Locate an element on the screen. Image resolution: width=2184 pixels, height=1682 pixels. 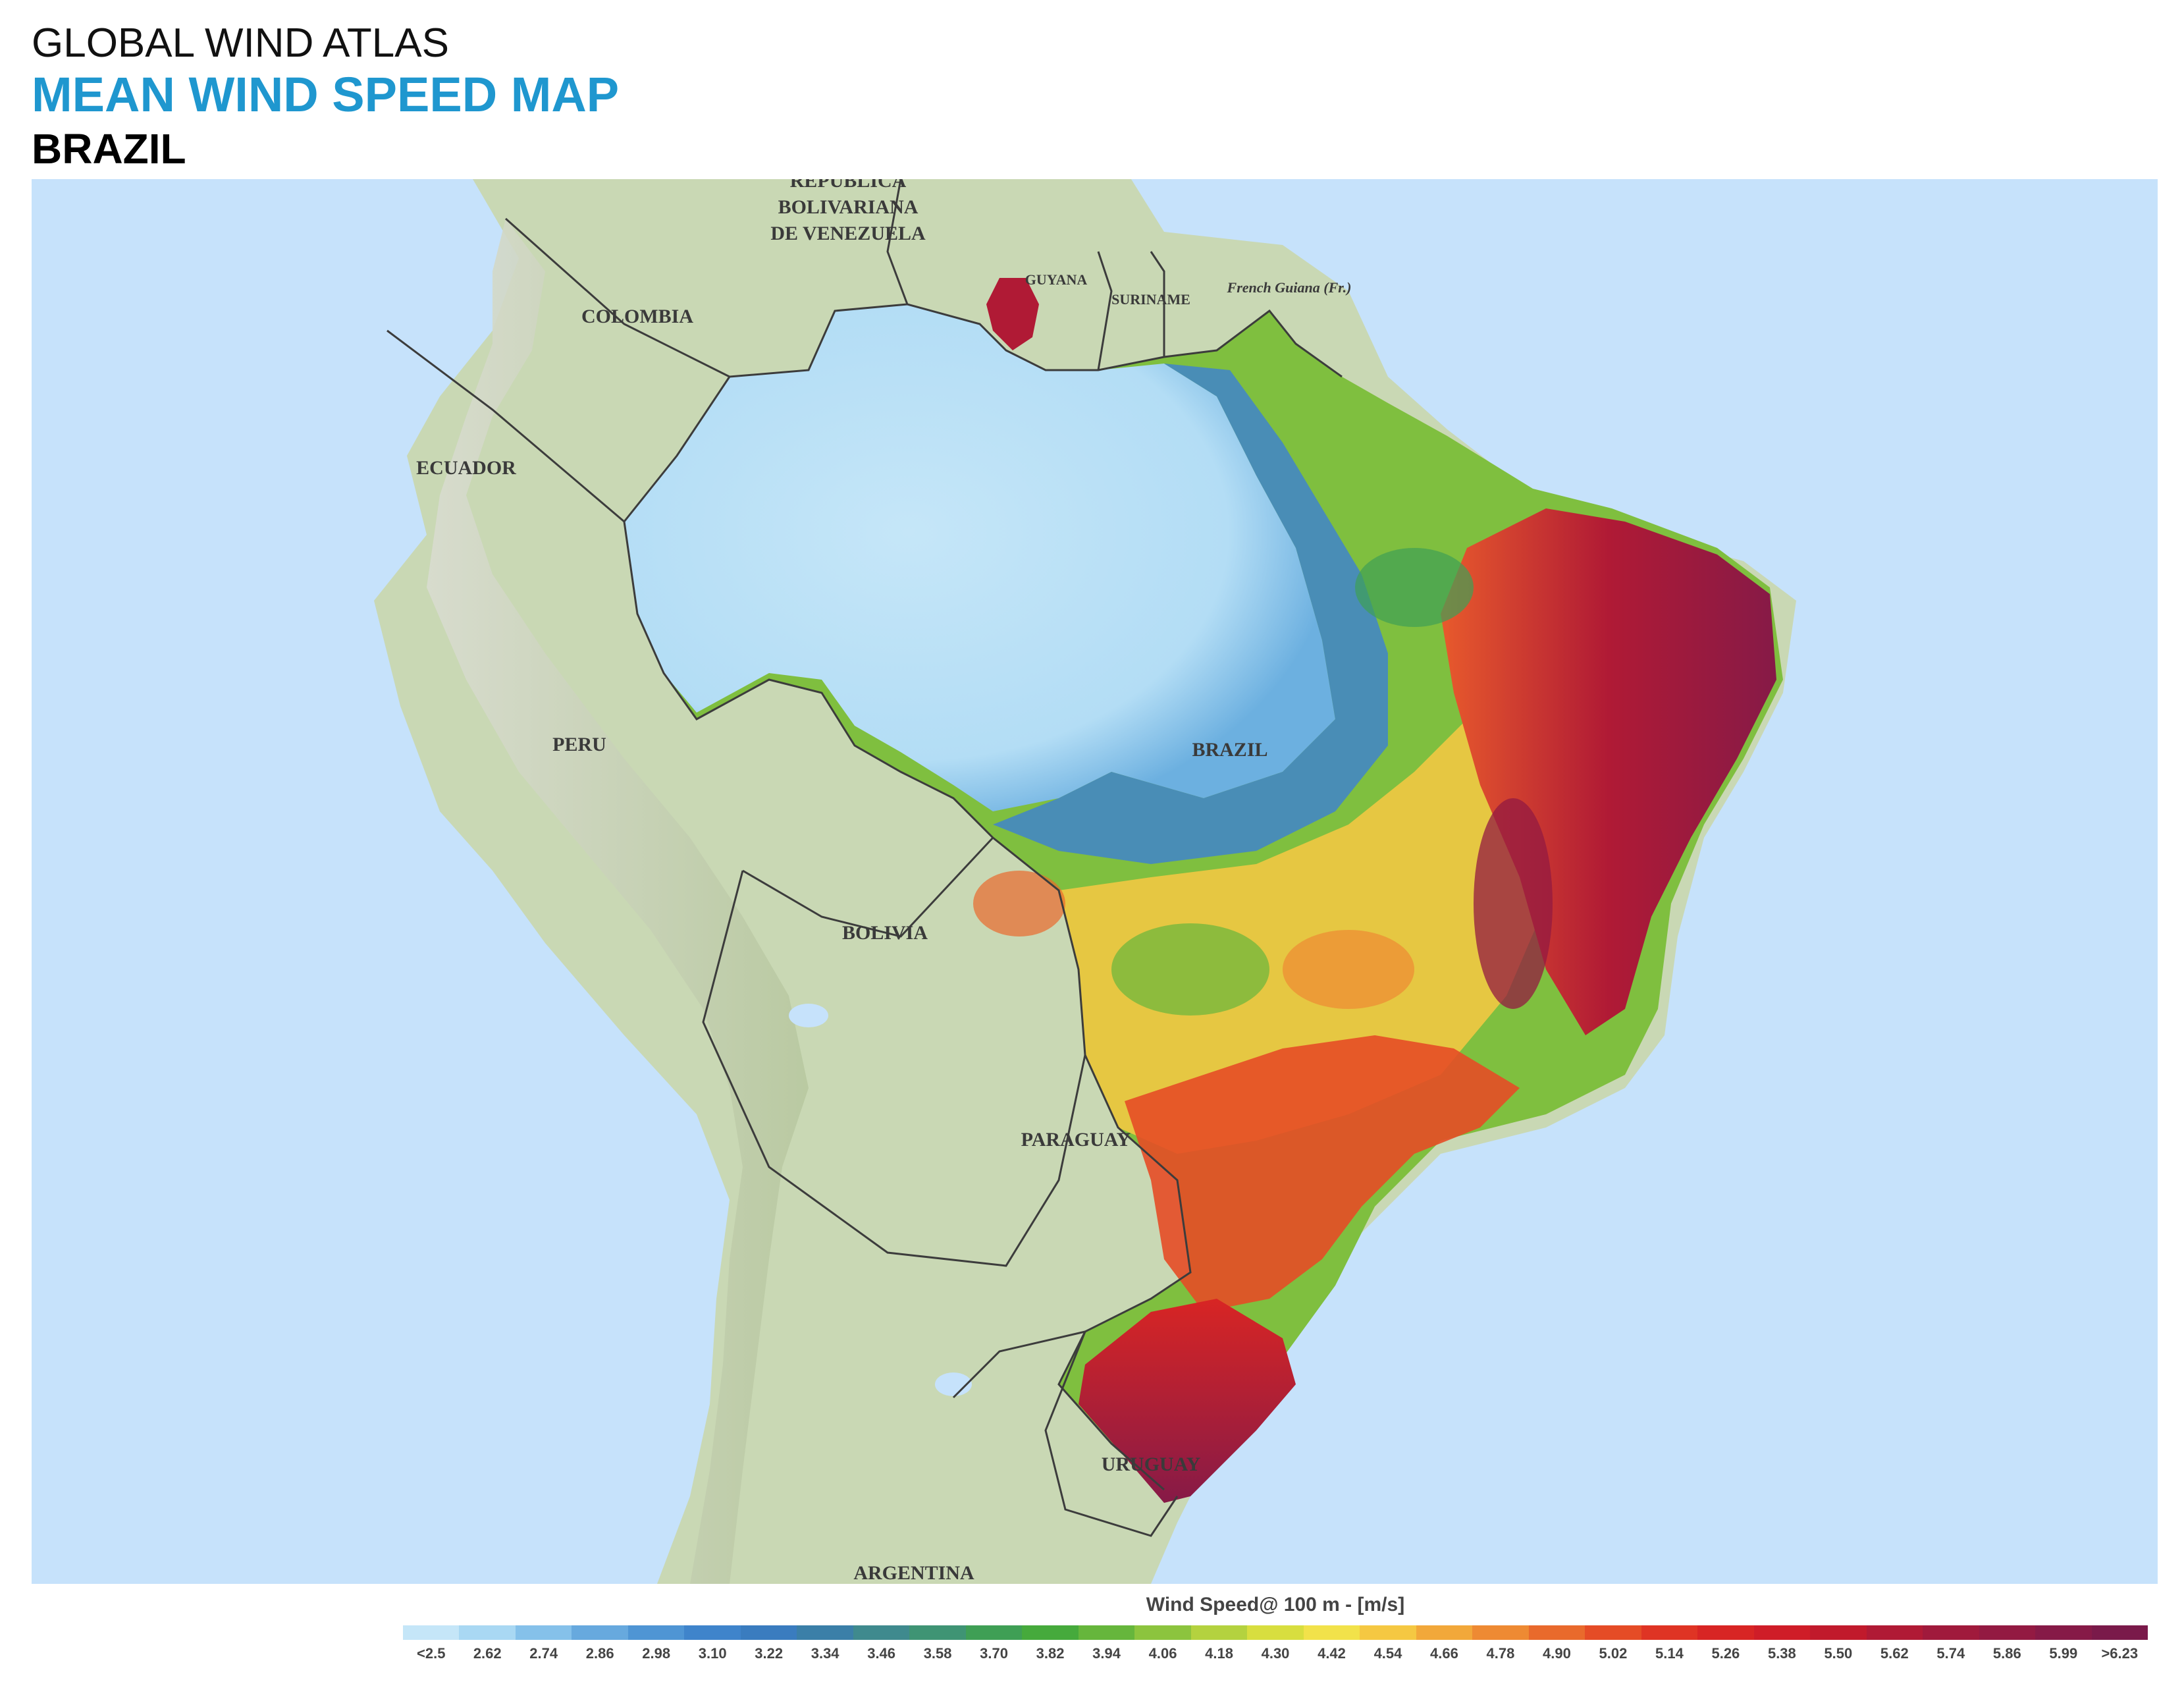
legend-label: 3.94 is located at coordinates (1106, 1653).